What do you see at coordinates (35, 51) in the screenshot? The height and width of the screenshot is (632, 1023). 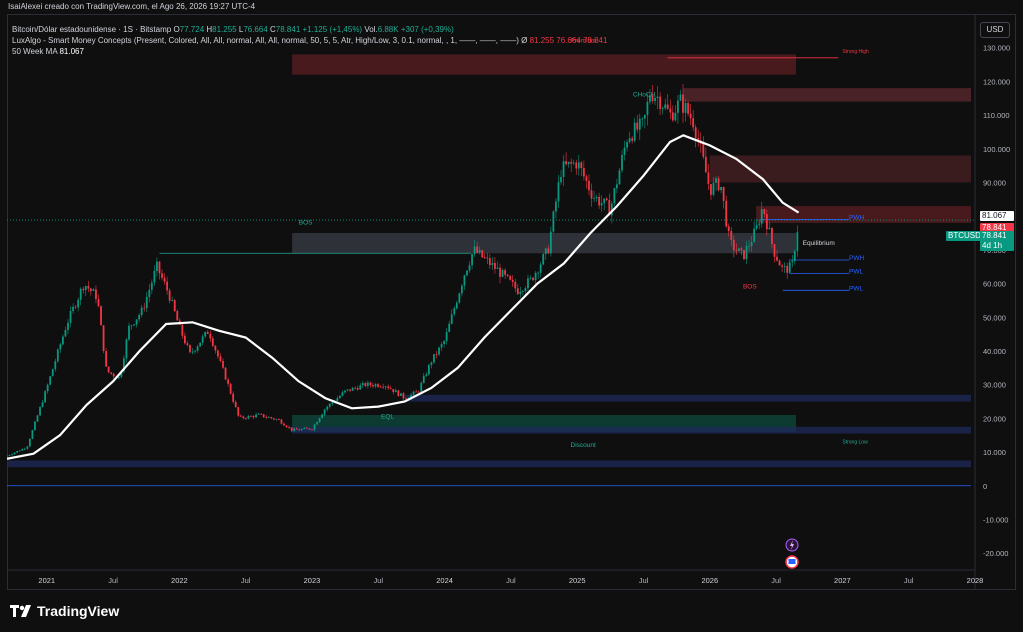 I see `legend-ma-label: 50 Week MA` at bounding box center [35, 51].